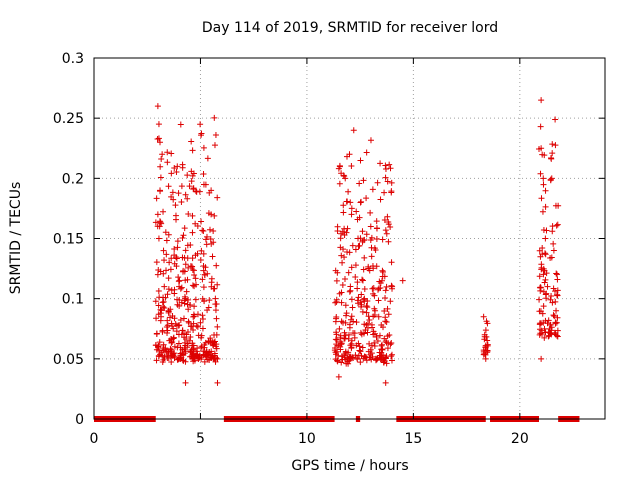 The width and height of the screenshot is (640, 480). I want to click on x-tick-label: 5, so click(200, 439).